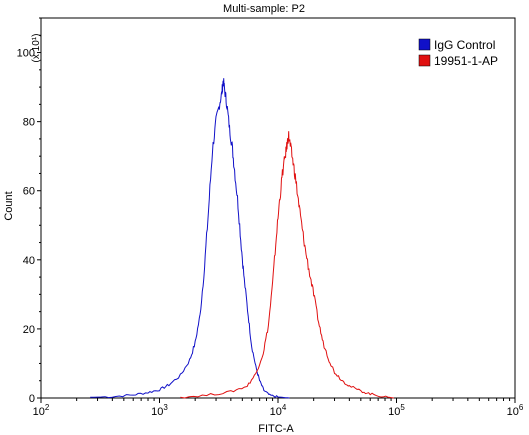 Image resolution: width=529 pixels, height=435 pixels. What do you see at coordinates (464, 45) in the screenshot?
I see `legend-label-igg-control: IgG Control` at bounding box center [464, 45].